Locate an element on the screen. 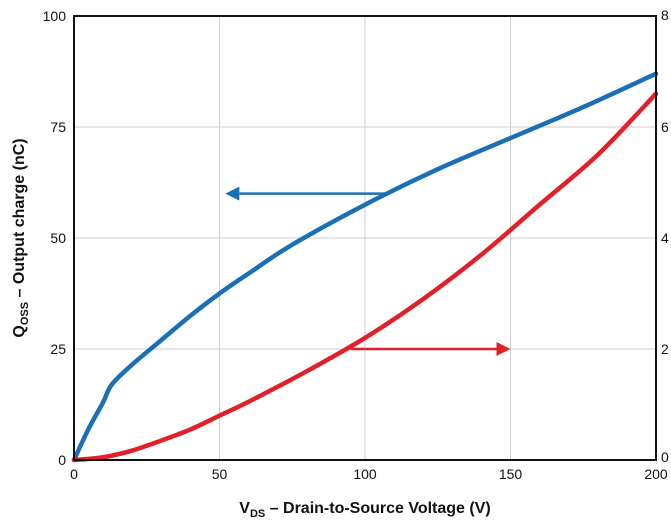 Image resolution: width=671 pixels, height=524 pixels. arrow-marks is located at coordinates (368, 271).